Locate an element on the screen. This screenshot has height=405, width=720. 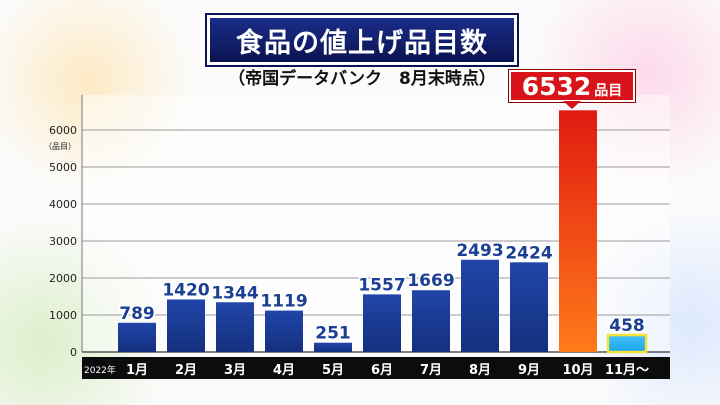
data-label-11: 458 is located at coordinates (627, 326).